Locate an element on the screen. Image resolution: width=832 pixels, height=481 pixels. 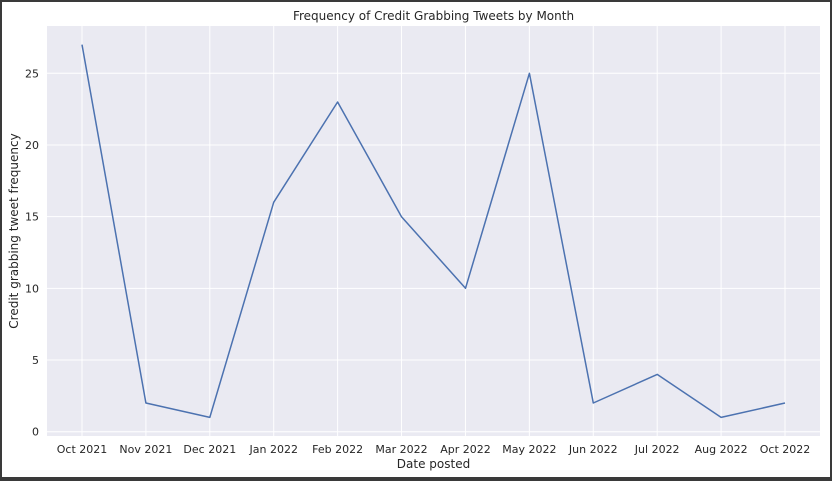
x-tick-label: Dec 2021 is located at coordinates (209, 449).